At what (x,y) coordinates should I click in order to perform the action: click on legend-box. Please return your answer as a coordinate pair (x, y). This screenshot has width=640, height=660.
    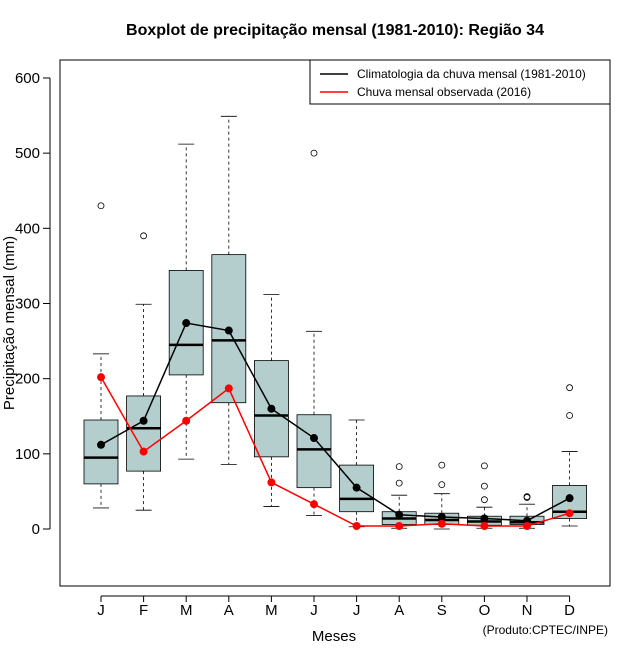
    Looking at the image, I should click on (460, 82).